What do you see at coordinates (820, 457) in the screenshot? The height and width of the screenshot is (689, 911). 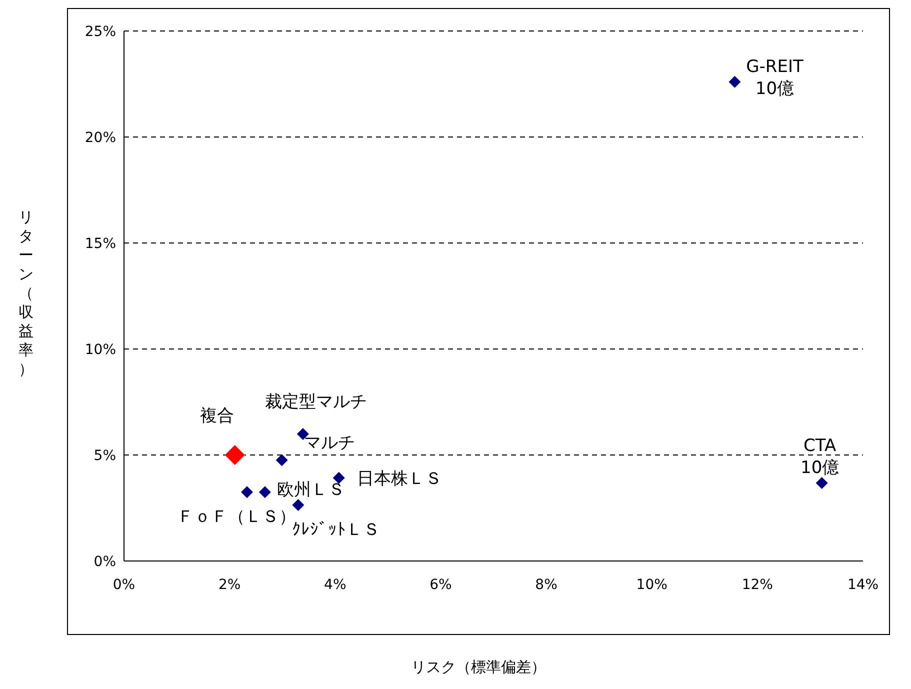 I see `annotation: CTA 10億` at bounding box center [820, 457].